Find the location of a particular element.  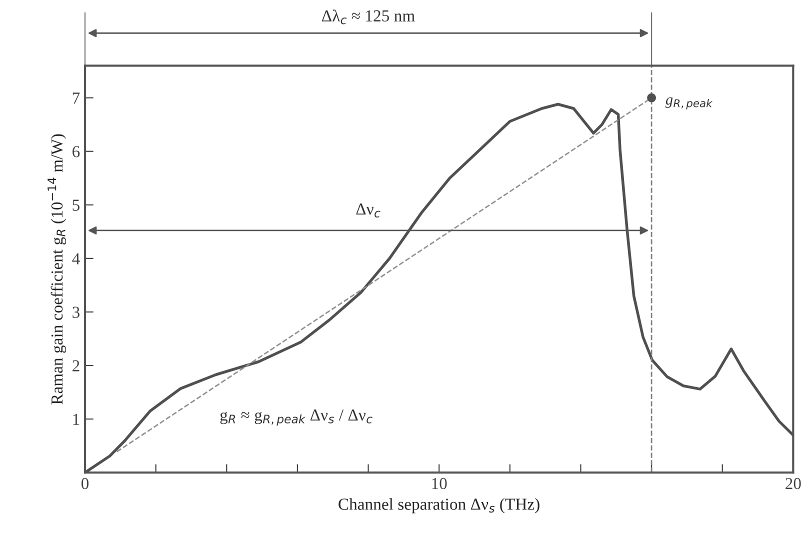

y-tick-label: 2 is located at coordinates (76, 366).